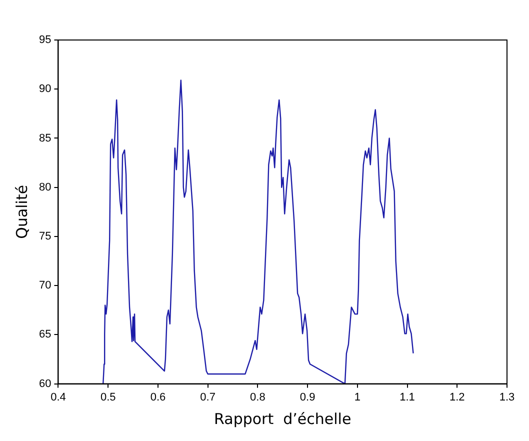  I want to click on x-tick-label: 0.9, so click(308, 397).